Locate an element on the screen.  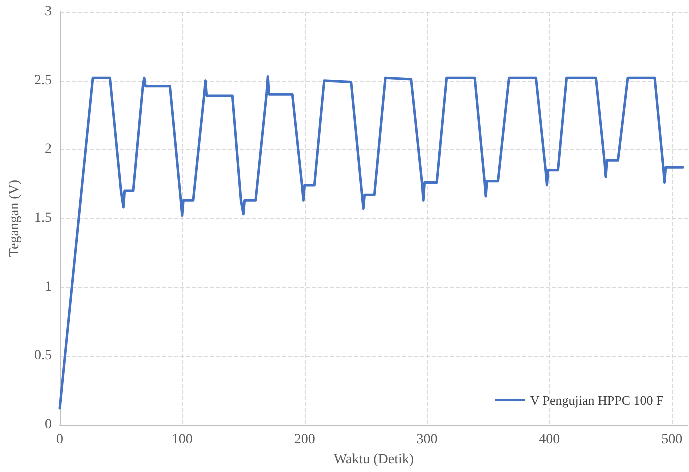
x-tick-label: 200 is located at coordinates (305, 440).